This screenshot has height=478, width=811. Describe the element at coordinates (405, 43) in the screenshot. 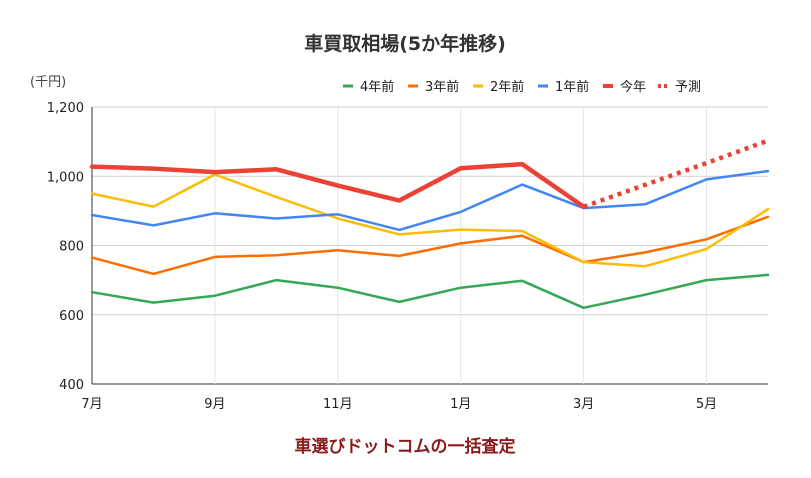

I see `chart-title: 車買取相場(5か年推移)` at that location.